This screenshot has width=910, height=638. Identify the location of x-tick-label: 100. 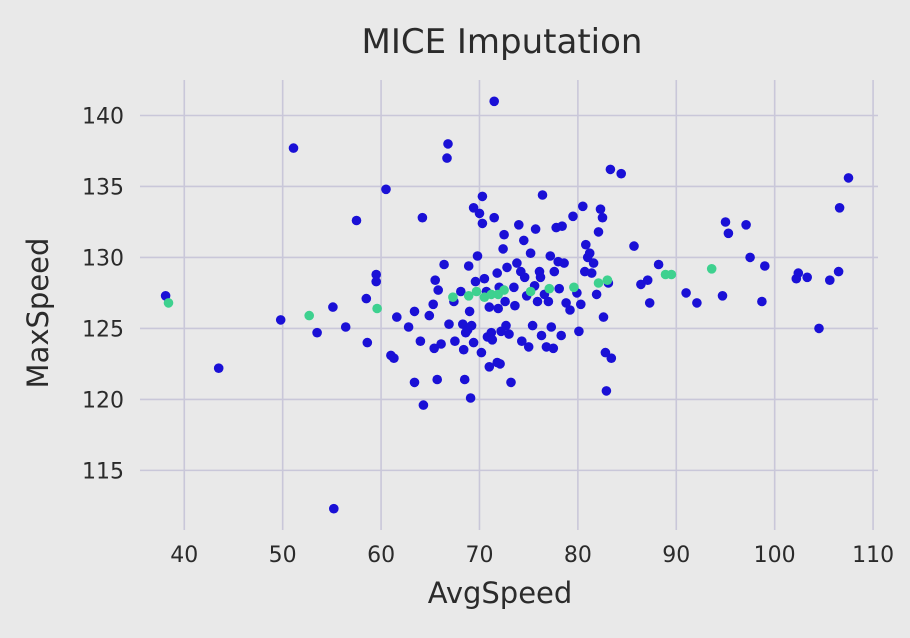
(775, 555).